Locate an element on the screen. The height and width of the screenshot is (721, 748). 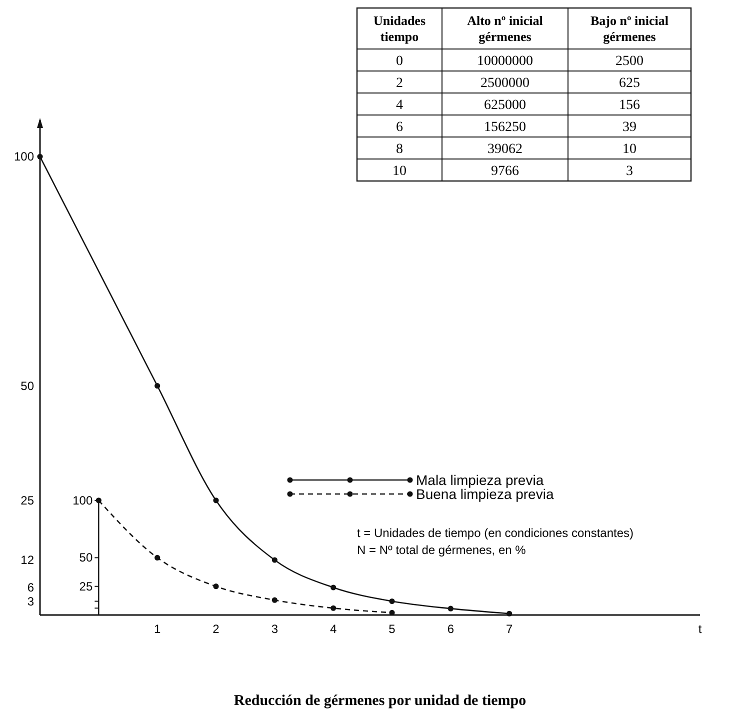
data-label: 625 is located at coordinates (629, 83).